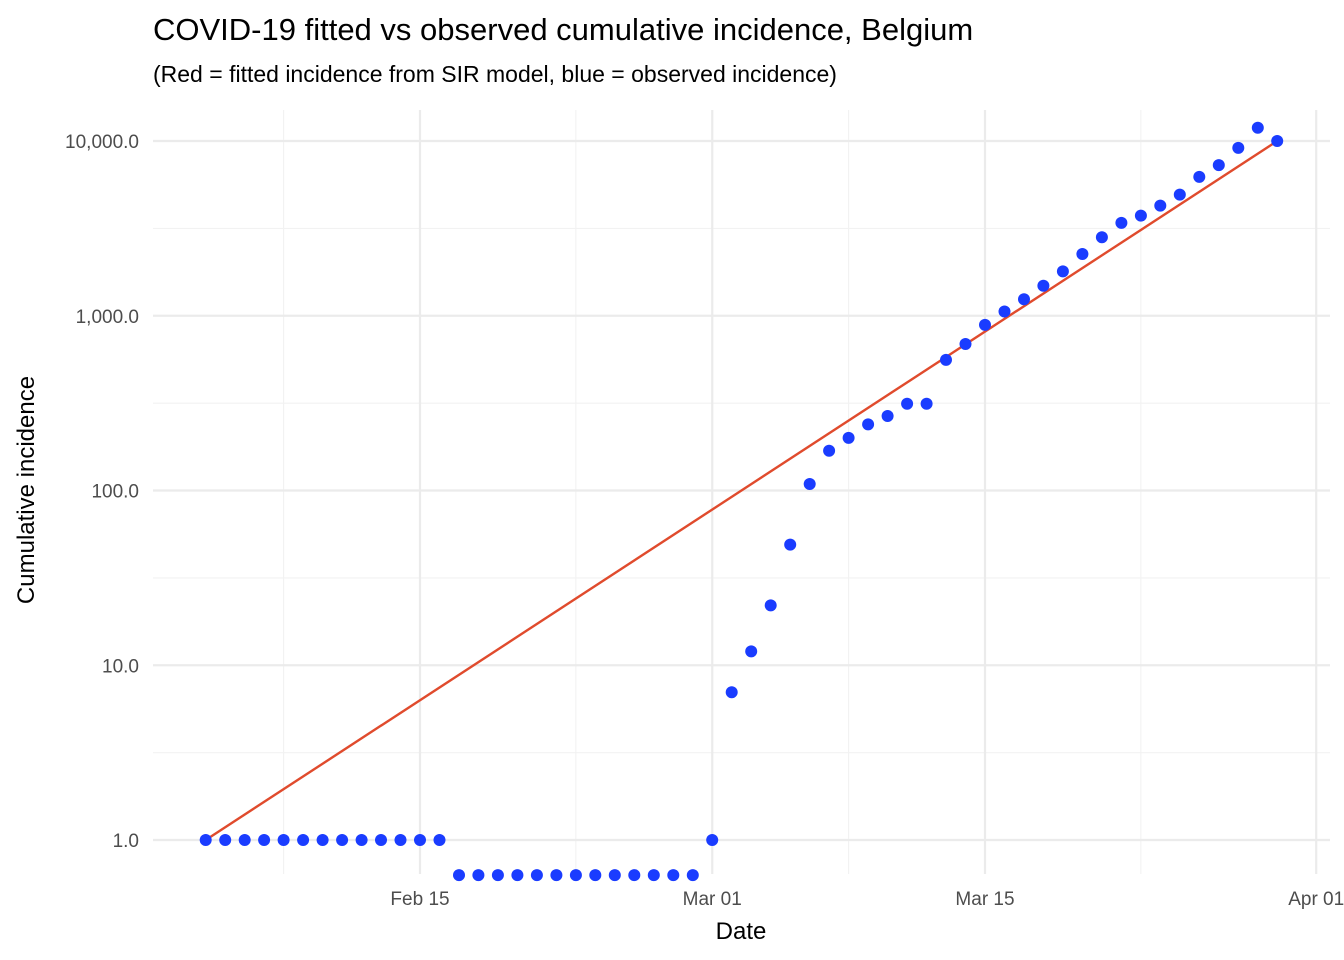 This screenshot has width=1344, height=960. I want to click on y-axis-ticks: 1.0 10.0 100.0 1,000.0 10,000.0, so click(102, 492).